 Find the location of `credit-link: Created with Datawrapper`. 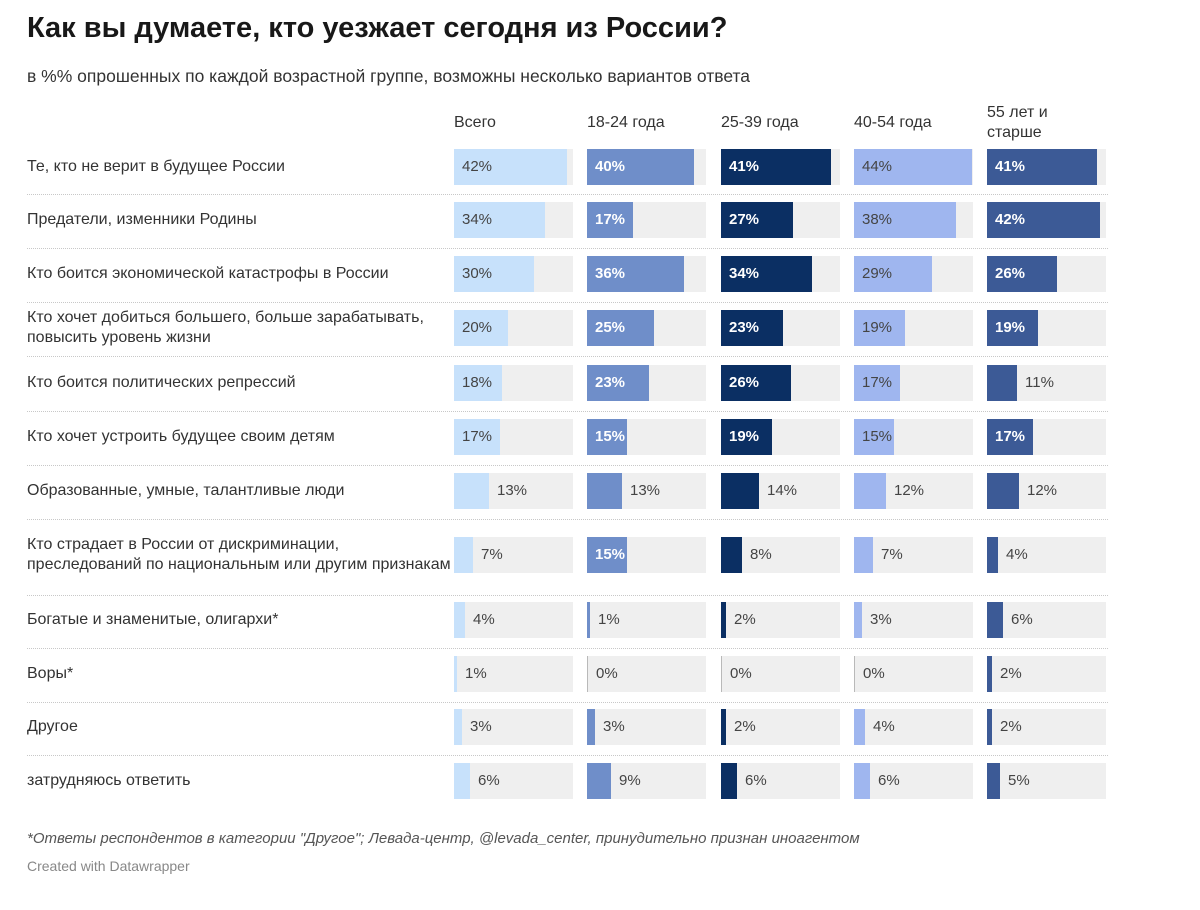

credit-link: Created with Datawrapper is located at coordinates (108, 866).